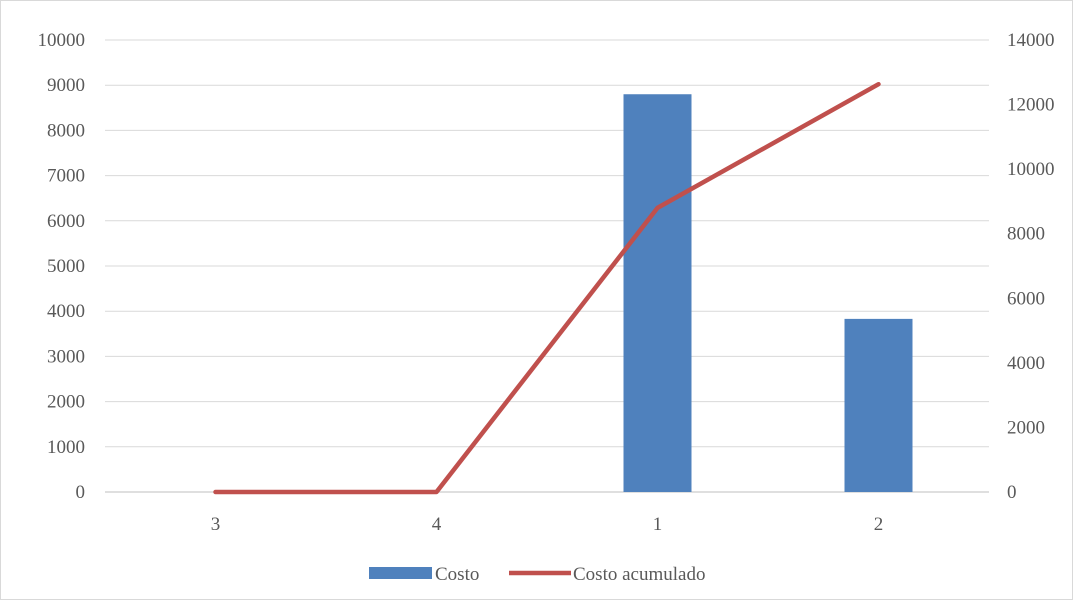 The image size is (1073, 601). Describe the element at coordinates (66, 311) in the screenshot. I see `left-tick-label: 4000` at that location.